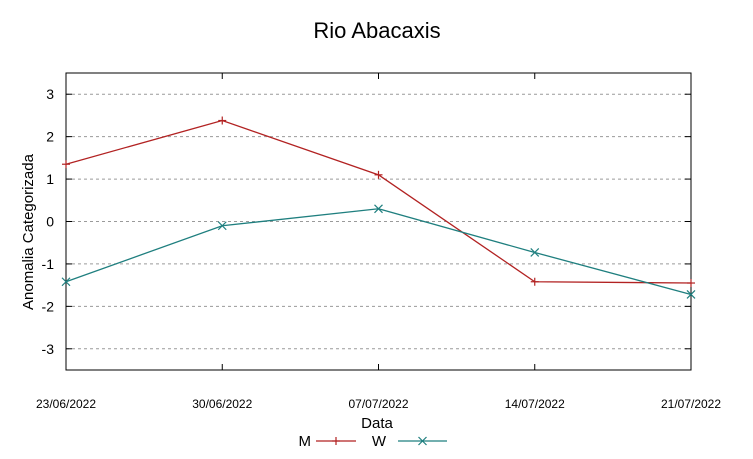 The width and height of the screenshot is (753, 459). Describe the element at coordinates (50, 137) in the screenshot. I see `y-tick-label: 2` at that location.